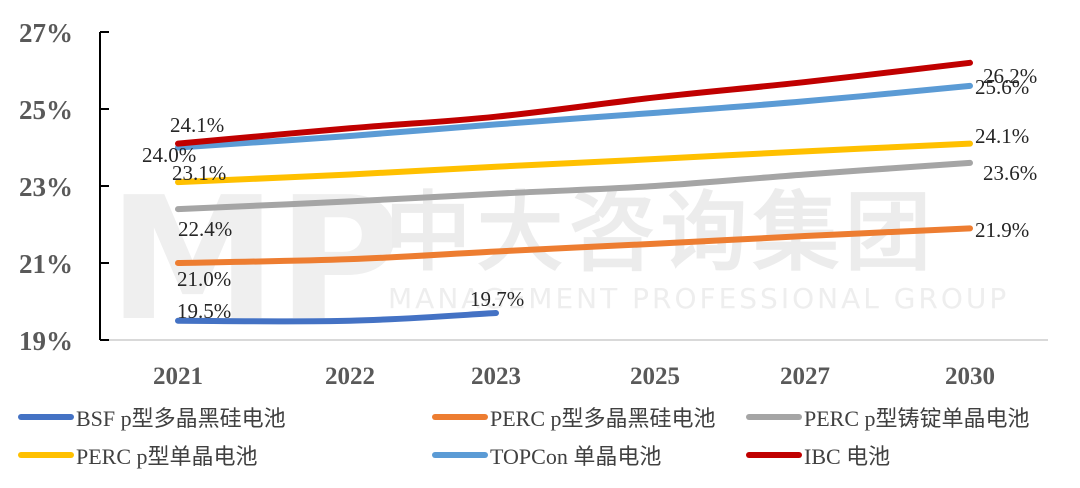 The height and width of the screenshot is (488, 1080). What do you see at coordinates (46, 33) in the screenshot?
I see `y-tick-label: 27%` at bounding box center [46, 33].